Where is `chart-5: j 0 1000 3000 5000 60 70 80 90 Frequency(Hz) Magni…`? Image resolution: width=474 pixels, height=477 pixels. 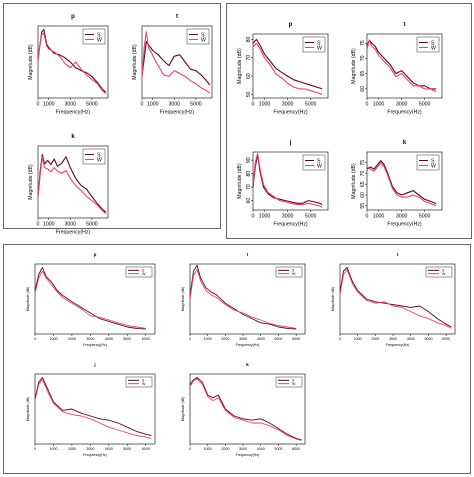
chart-5: j 0 1000 3000 5000 60 70 80 90 Frequency(Hz) Magni… is located at coordinates (283, 183).